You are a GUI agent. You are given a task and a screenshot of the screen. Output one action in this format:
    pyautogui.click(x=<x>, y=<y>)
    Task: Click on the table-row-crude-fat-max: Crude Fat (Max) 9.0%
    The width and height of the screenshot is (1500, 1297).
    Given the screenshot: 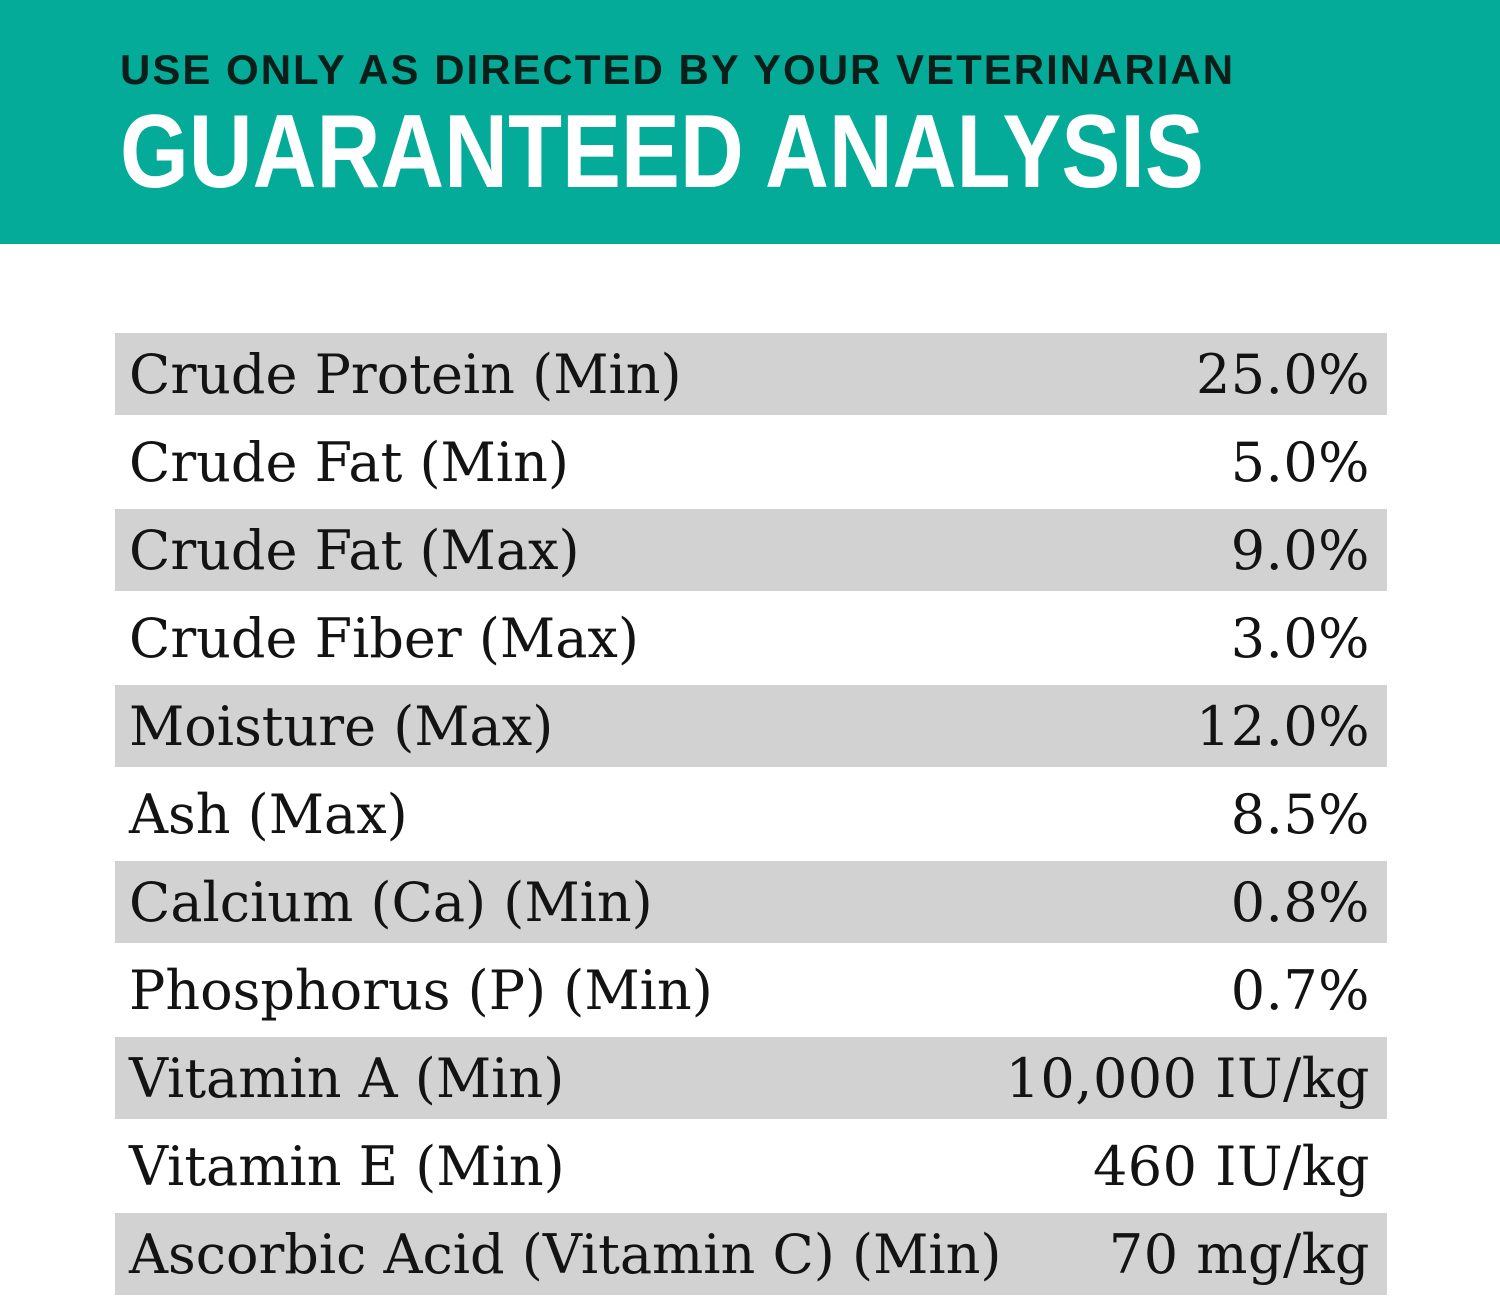 What is the action you would take?
    pyautogui.click(x=751, y=550)
    